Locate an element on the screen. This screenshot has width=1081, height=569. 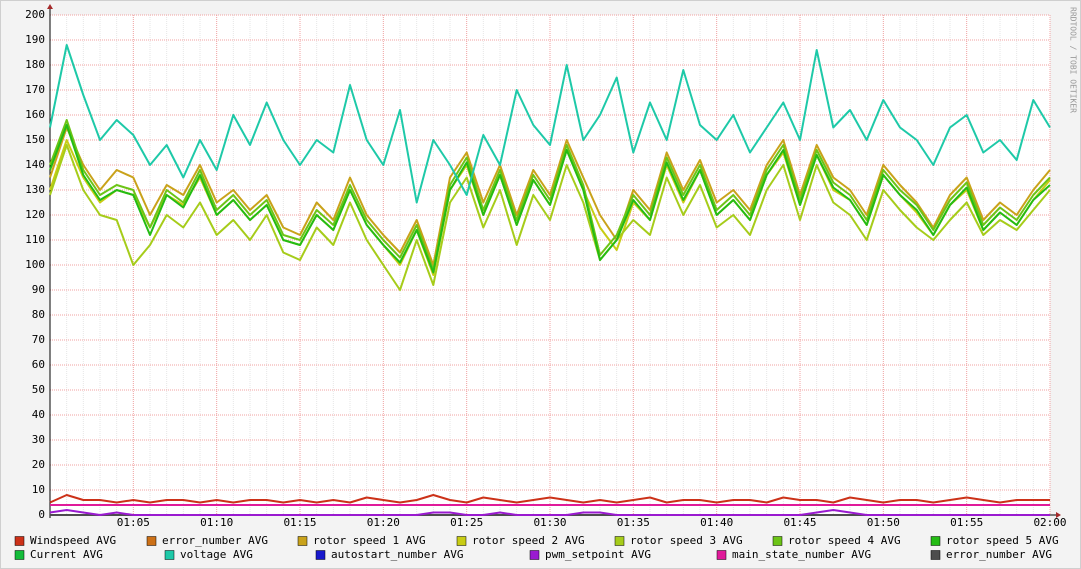
x-tick-label: 01:40 is located at coordinates (716, 522).